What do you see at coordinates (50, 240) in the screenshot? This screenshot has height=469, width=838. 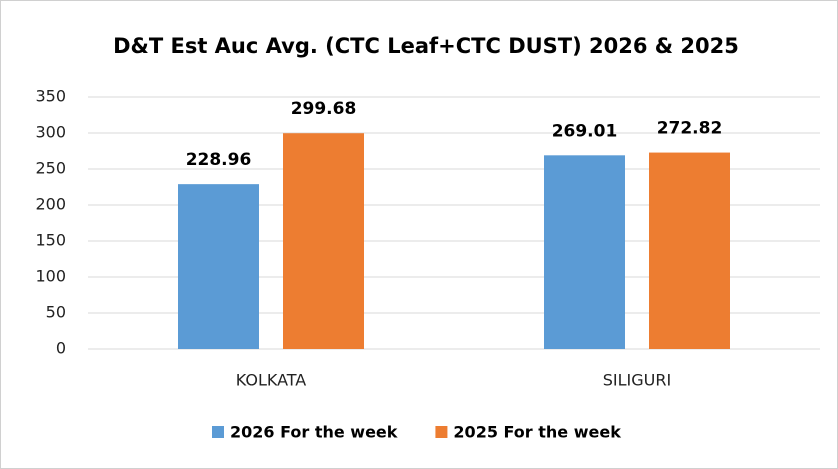 I see `y-tick-label: 150` at bounding box center [50, 240].